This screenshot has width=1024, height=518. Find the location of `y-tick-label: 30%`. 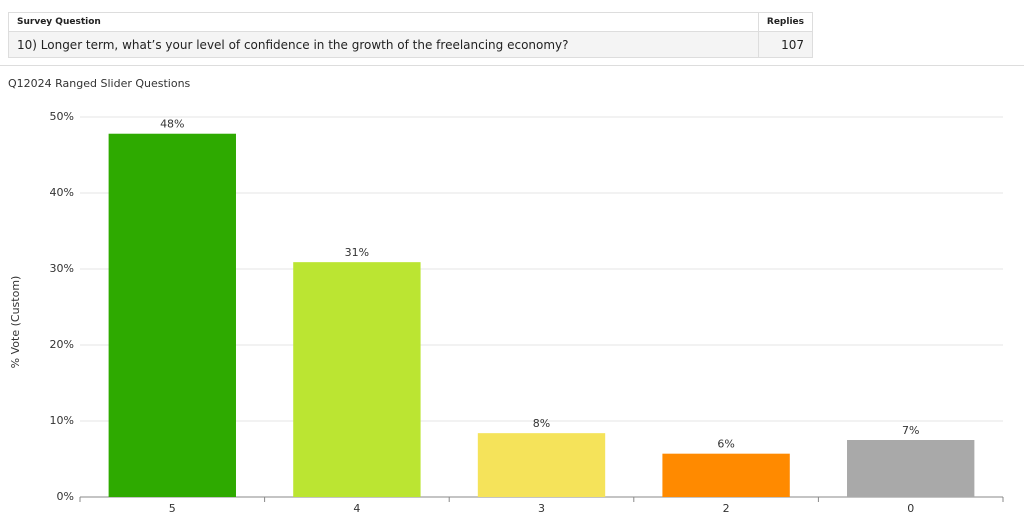

y-tick-label: 30% is located at coordinates (62, 268).